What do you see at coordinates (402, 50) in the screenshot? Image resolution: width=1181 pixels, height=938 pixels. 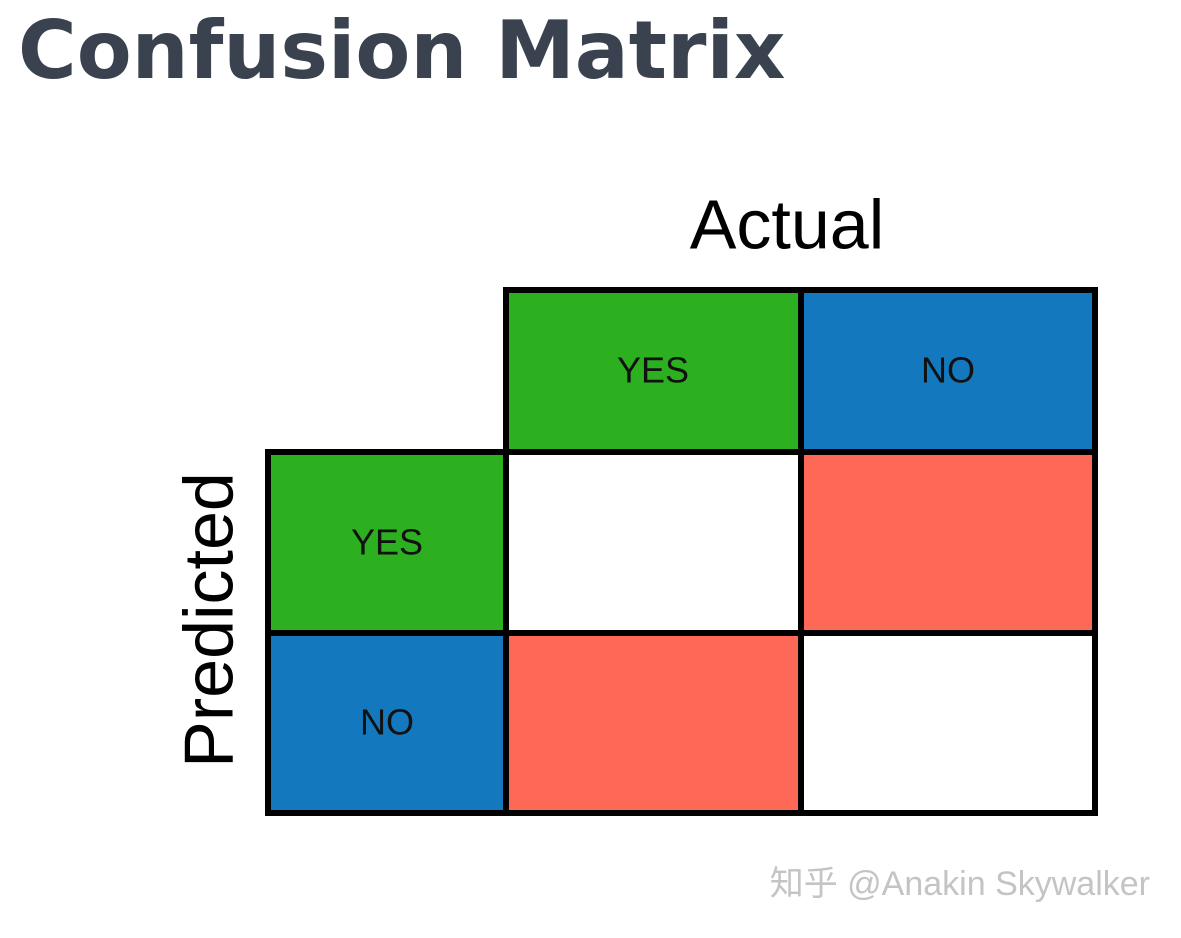 I see `title: Confusion Matrix` at bounding box center [402, 50].